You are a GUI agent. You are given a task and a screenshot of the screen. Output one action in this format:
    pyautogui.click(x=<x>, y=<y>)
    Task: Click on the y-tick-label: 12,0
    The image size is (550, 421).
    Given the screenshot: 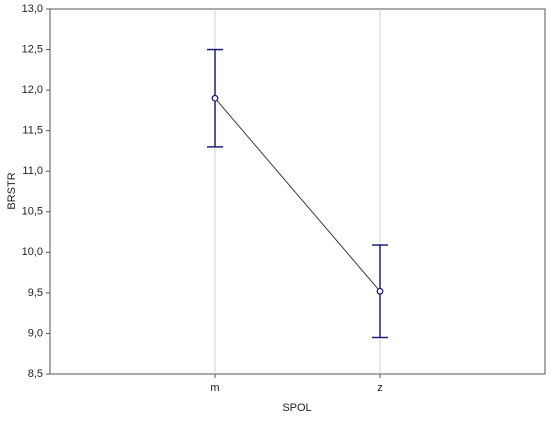 What is the action you would take?
    pyautogui.click(x=32, y=90)
    